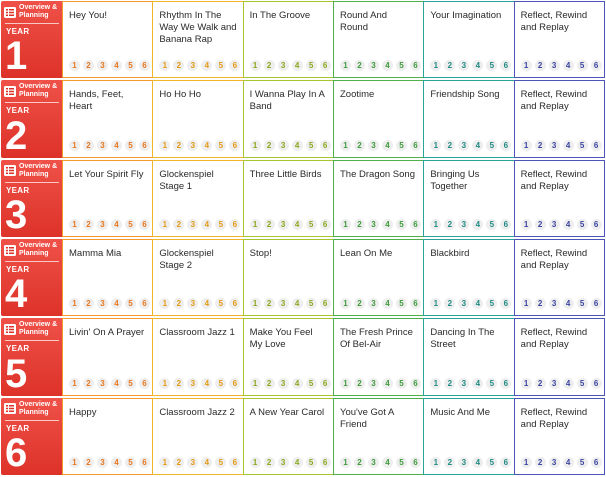 The image size is (606, 477). What do you see at coordinates (367, 418) in the screenshot?
I see `unit-title: You've Got A Friend` at bounding box center [367, 418].